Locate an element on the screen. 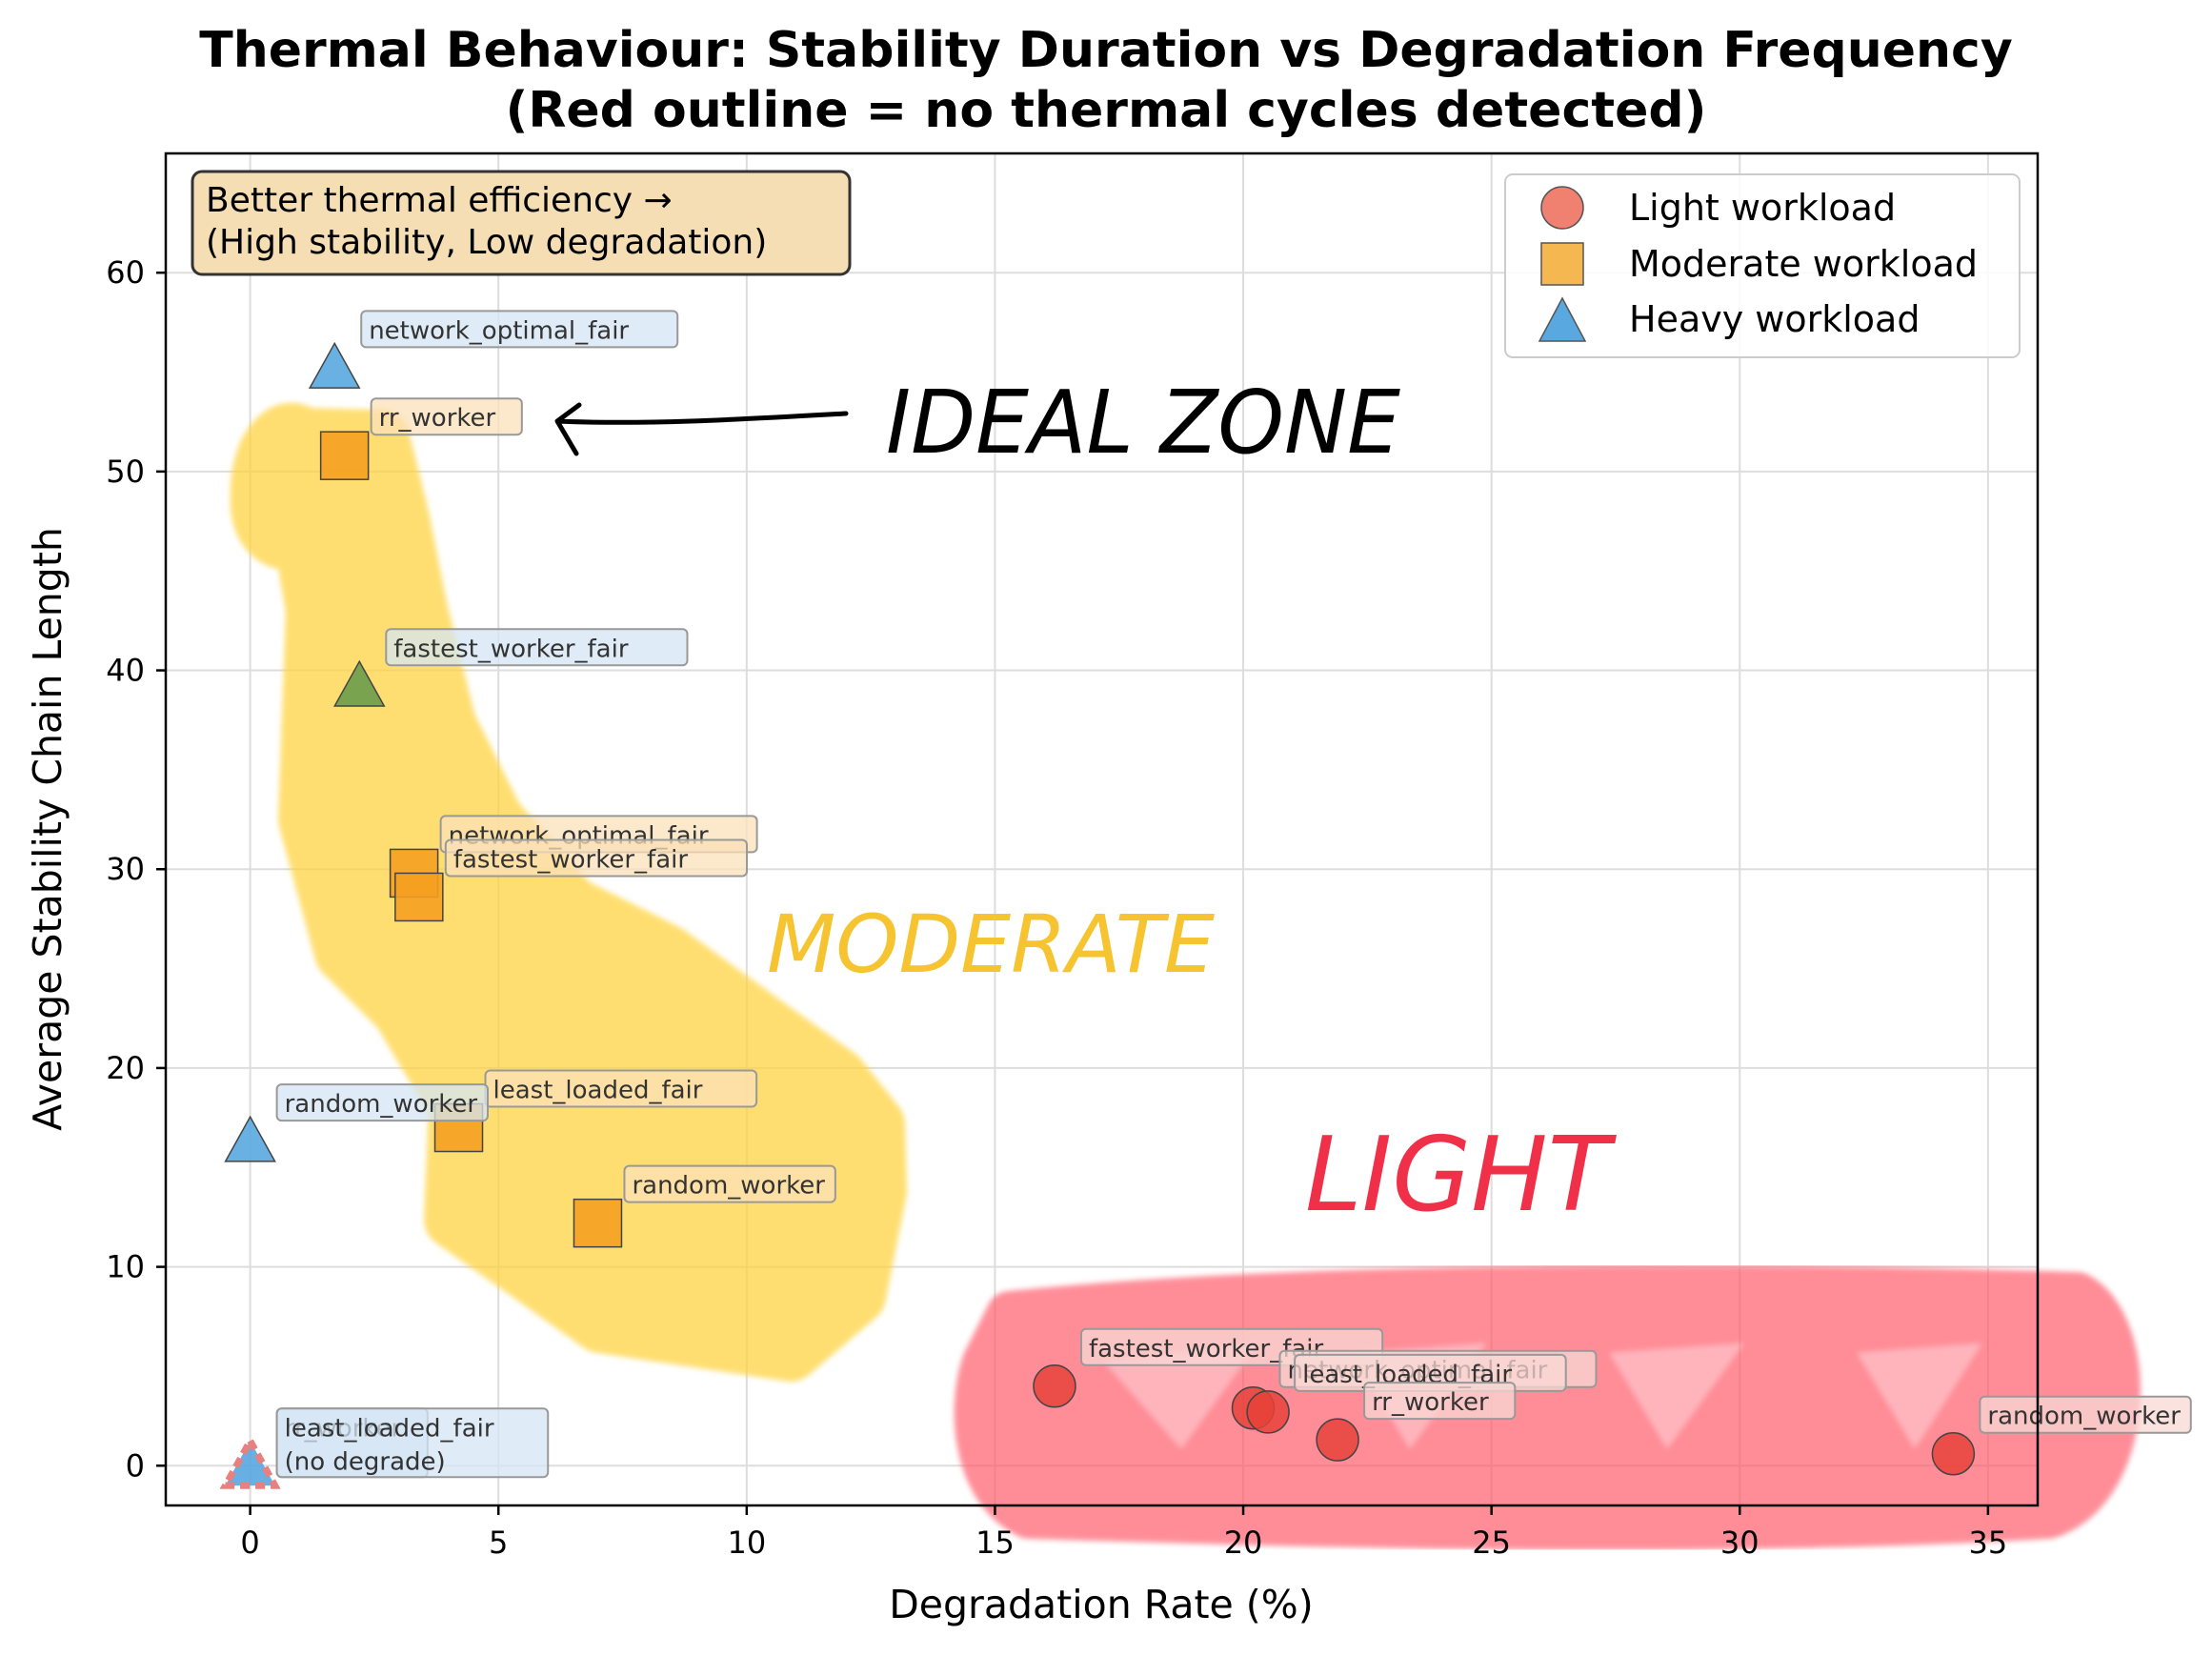  point-label: network_optimal_fair is located at coordinates (499, 330).